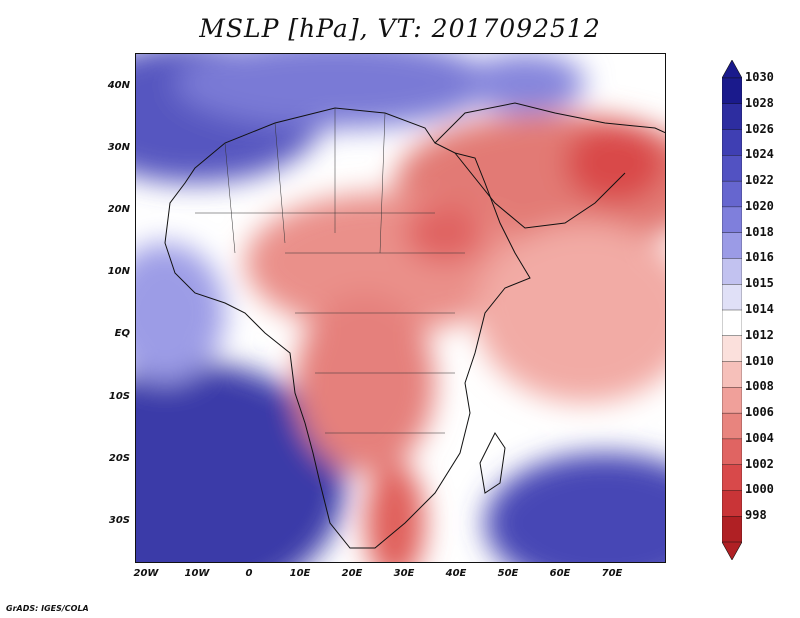 The image size is (800, 618). I want to click on colorbar-bottom-arrow, so click(732, 550).